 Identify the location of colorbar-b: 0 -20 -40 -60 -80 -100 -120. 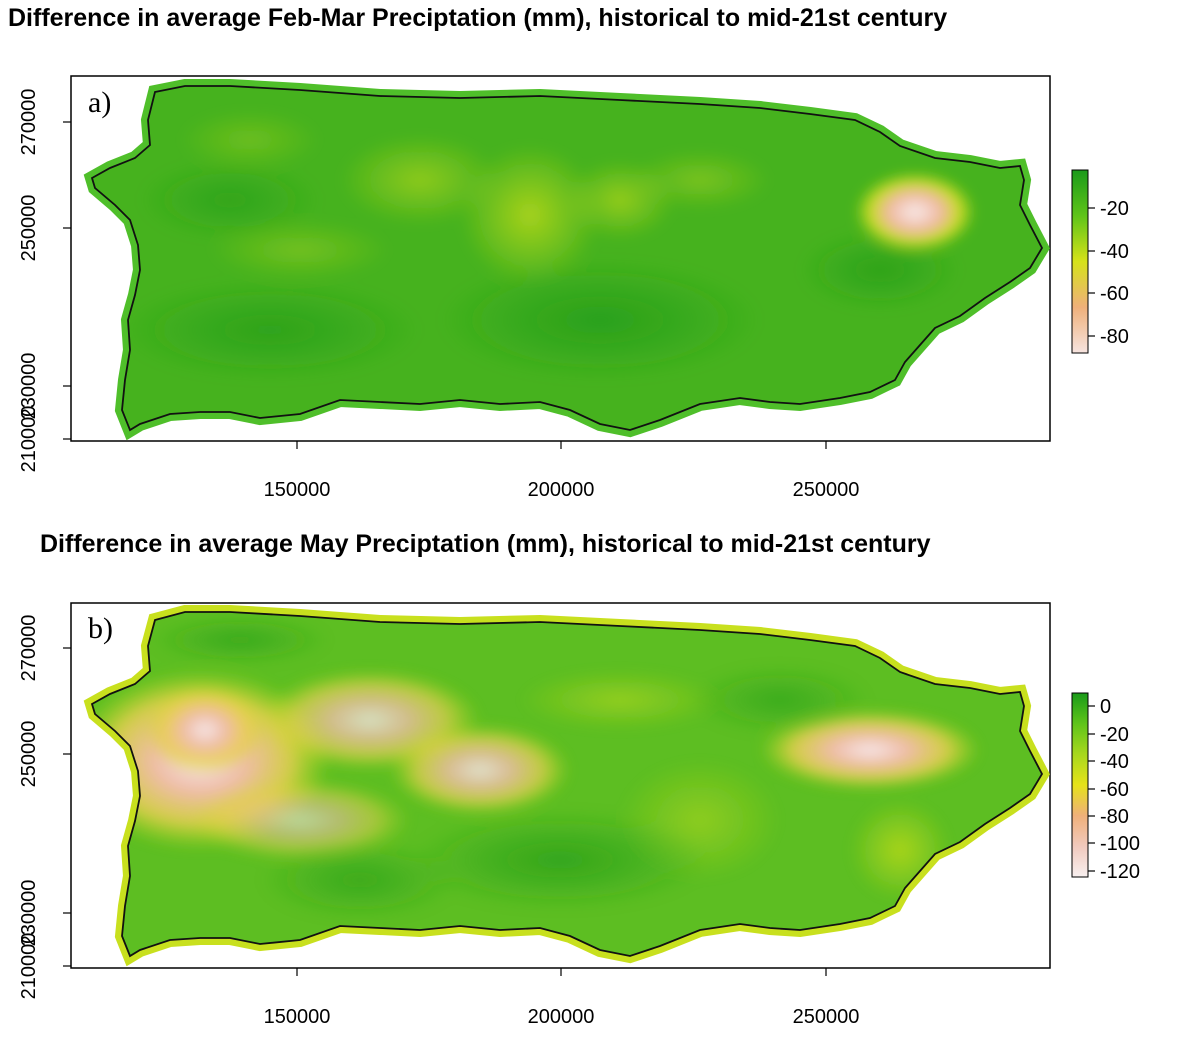
(1105, 787).